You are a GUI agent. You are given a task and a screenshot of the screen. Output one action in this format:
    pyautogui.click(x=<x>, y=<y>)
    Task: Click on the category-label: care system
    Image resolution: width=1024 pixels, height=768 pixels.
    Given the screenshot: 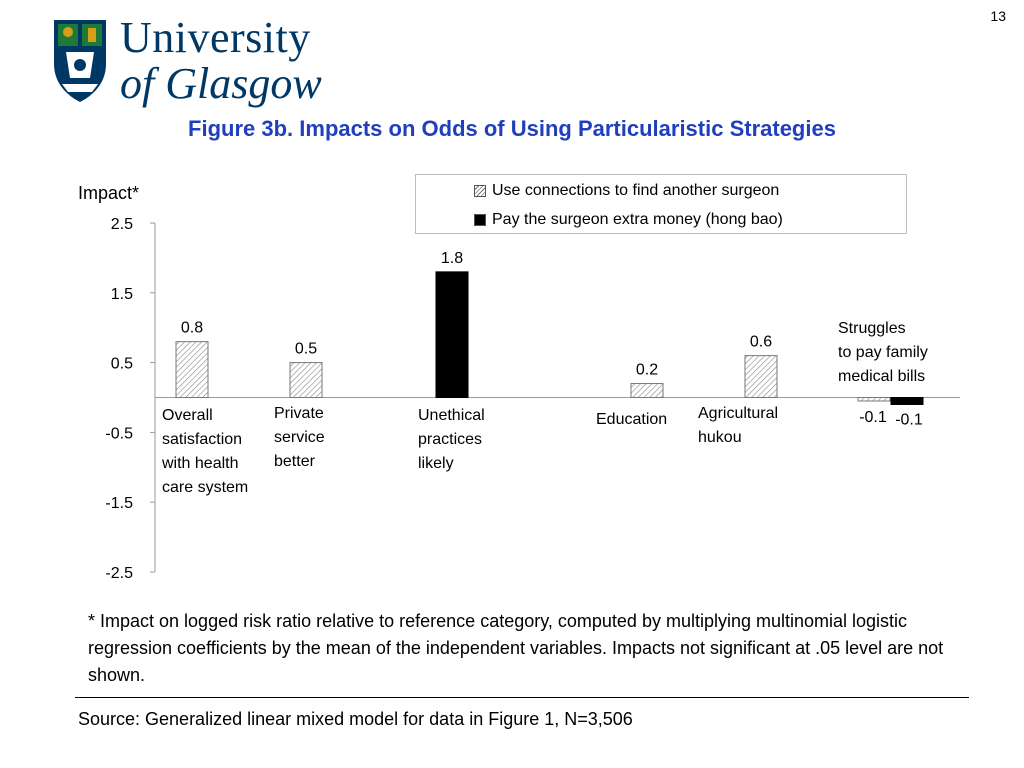 What is the action you would take?
    pyautogui.click(x=205, y=487)
    